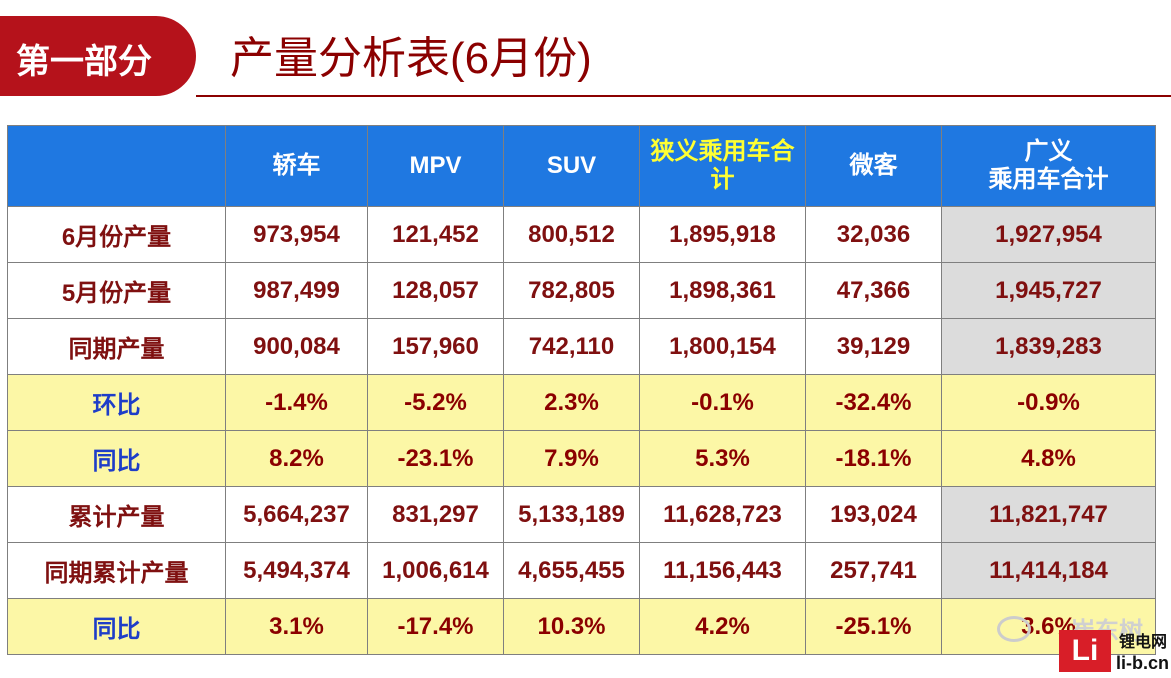  I want to click on table-cell: 193,024, so click(873, 514).